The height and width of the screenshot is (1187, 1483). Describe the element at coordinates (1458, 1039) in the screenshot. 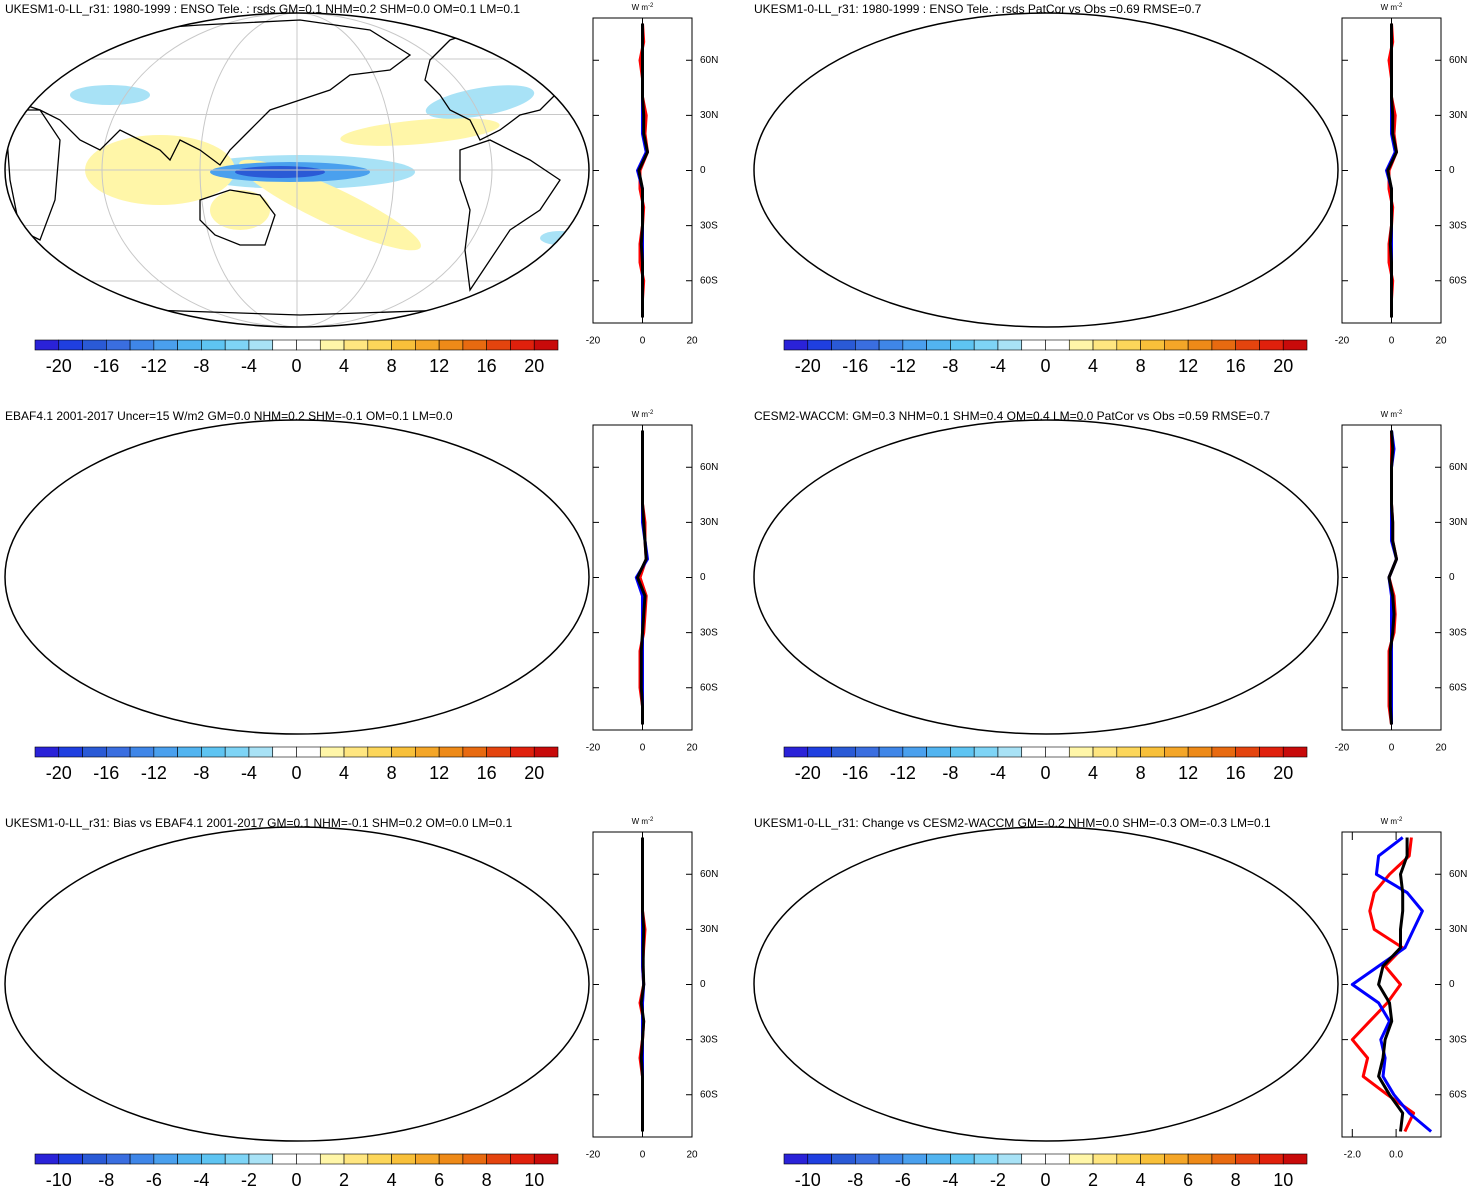

I see `y-tick-label: 30S` at that location.